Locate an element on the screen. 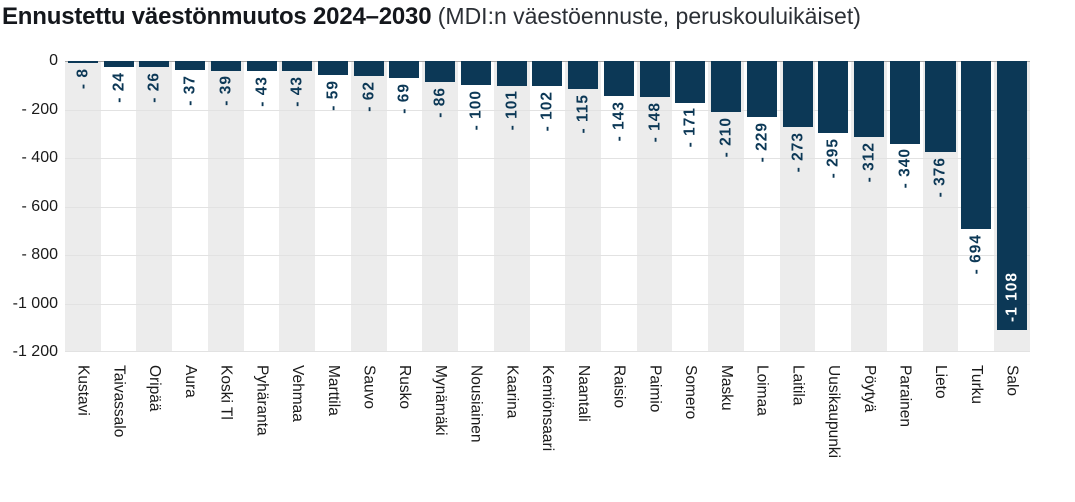  value-label: - 148 is located at coordinates (654, 122).